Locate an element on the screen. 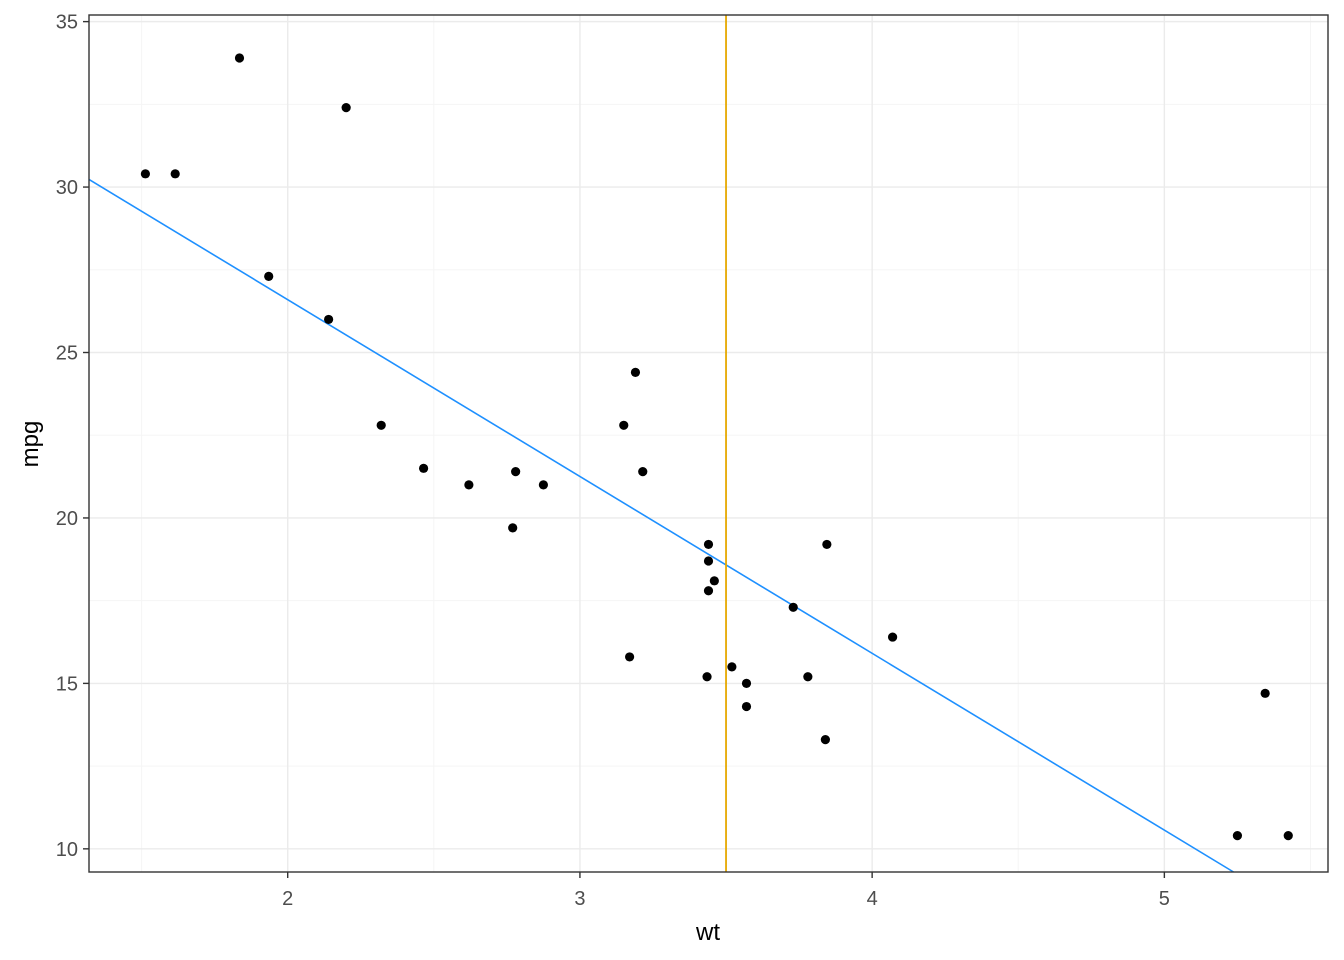 Image resolution: width=1344 pixels, height=960 pixels. y-axis-title: mpg is located at coordinates (30, 444).